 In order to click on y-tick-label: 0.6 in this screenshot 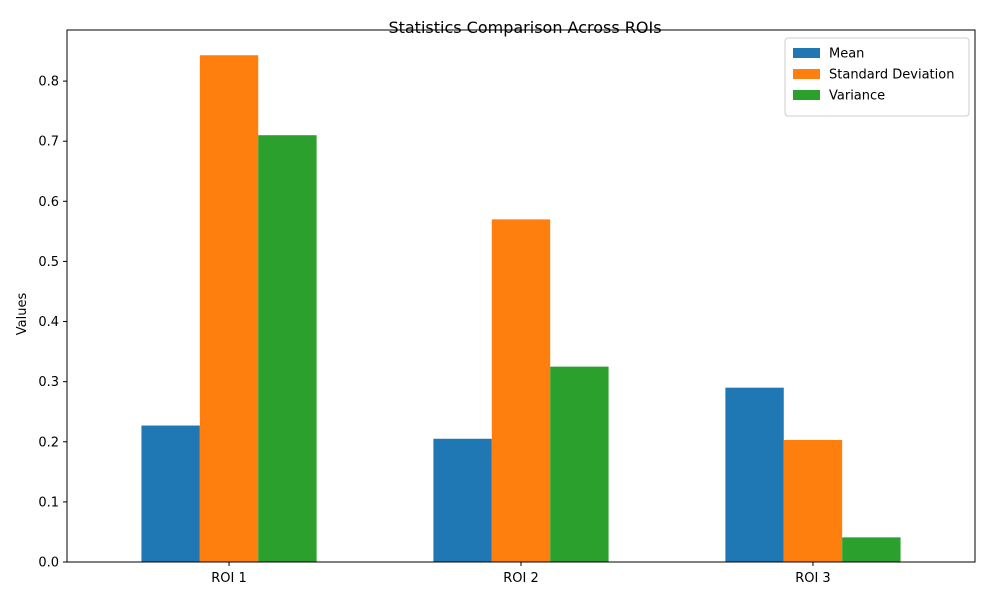, I will do `click(48, 202)`.